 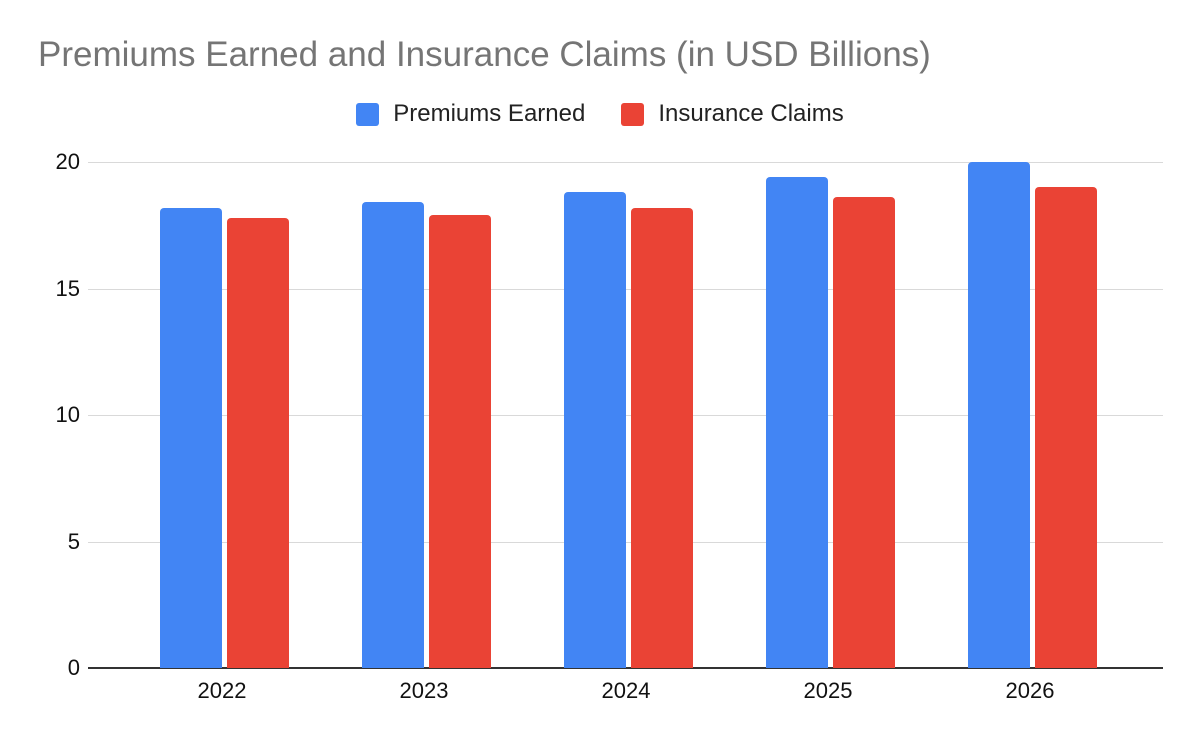 I want to click on x-axis-label-2025: 2025, so click(x=828, y=690).